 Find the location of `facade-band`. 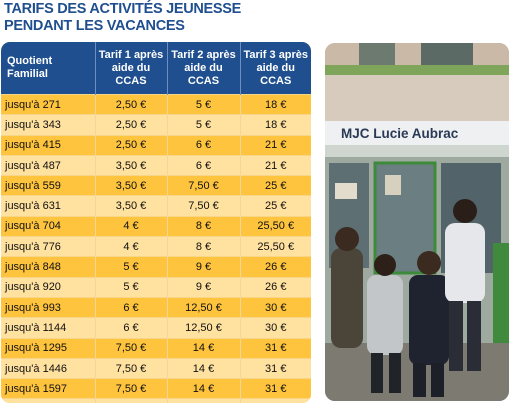

facade-band is located at coordinates (417, 98).